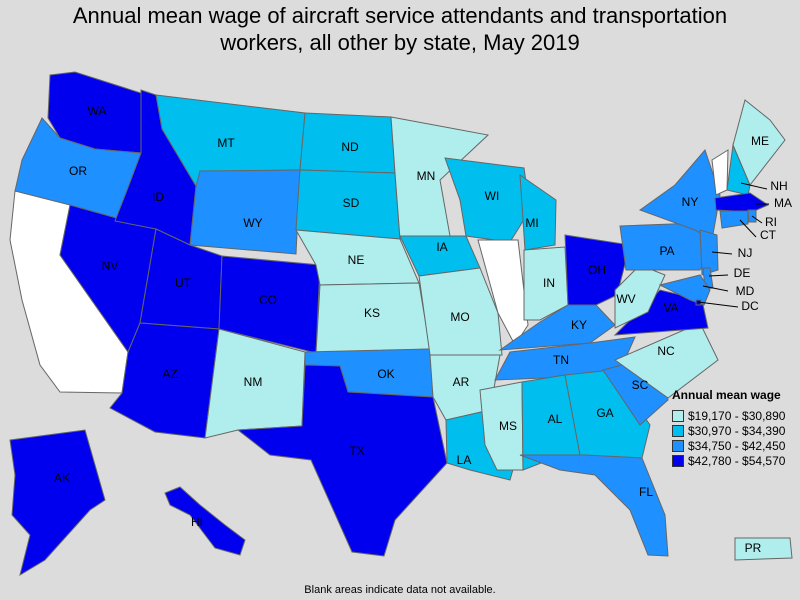  I want to click on state-ct, so click(734, 219).